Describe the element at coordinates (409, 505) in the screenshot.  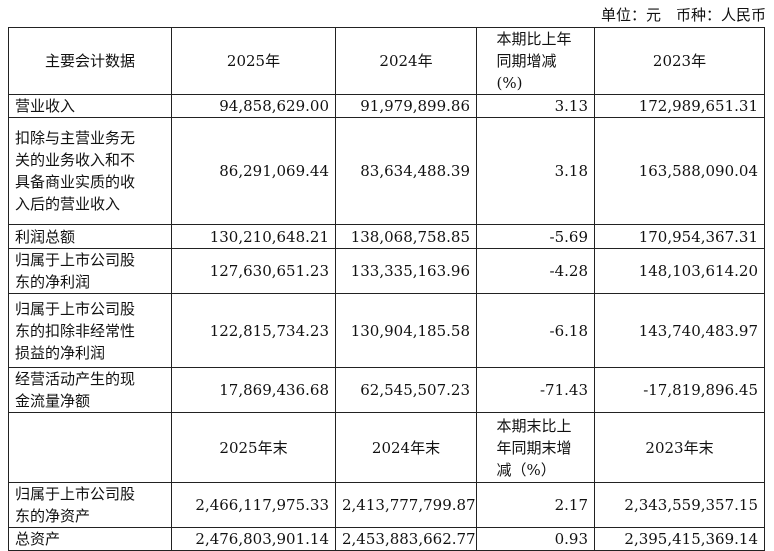
I see `cell-text: 2,413,777,799.87` at that location.